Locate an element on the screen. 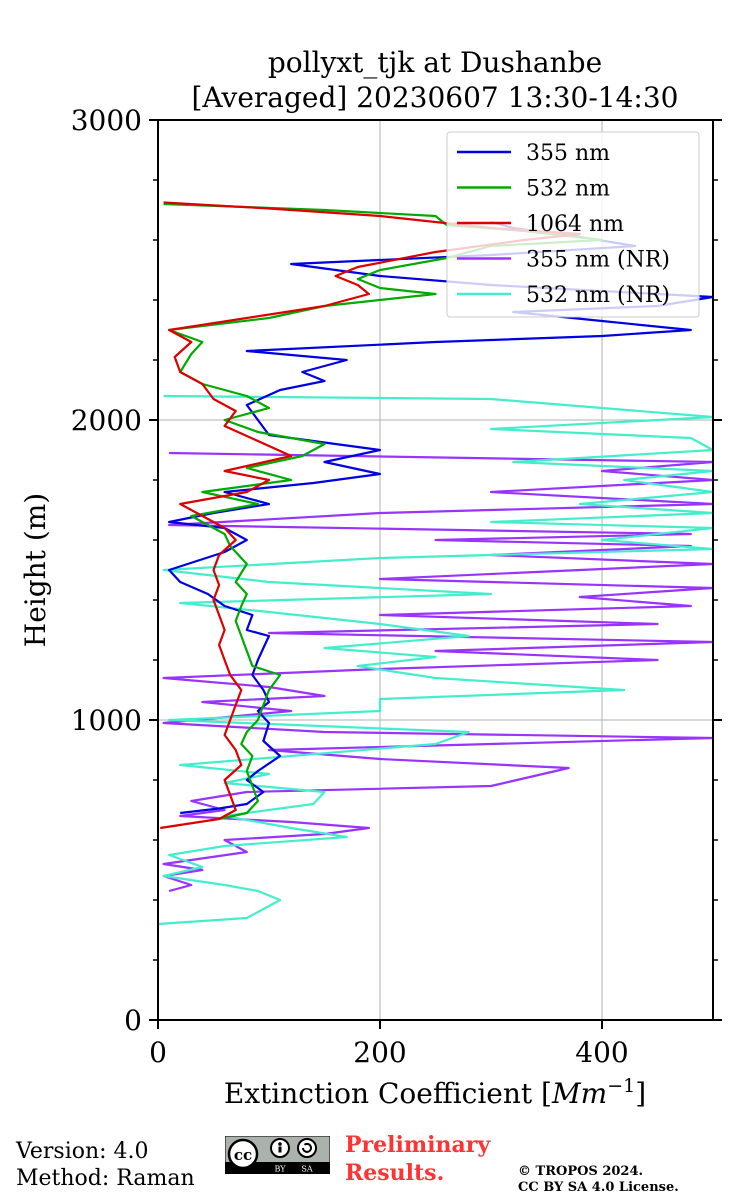  copyright-line1: © TROPOS 2024. is located at coordinates (581, 1171).